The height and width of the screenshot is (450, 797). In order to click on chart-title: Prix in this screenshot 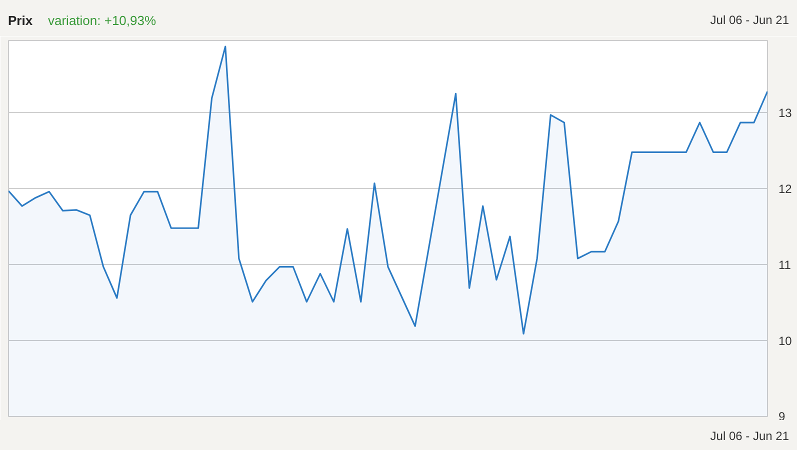, I will do `click(20, 21)`.